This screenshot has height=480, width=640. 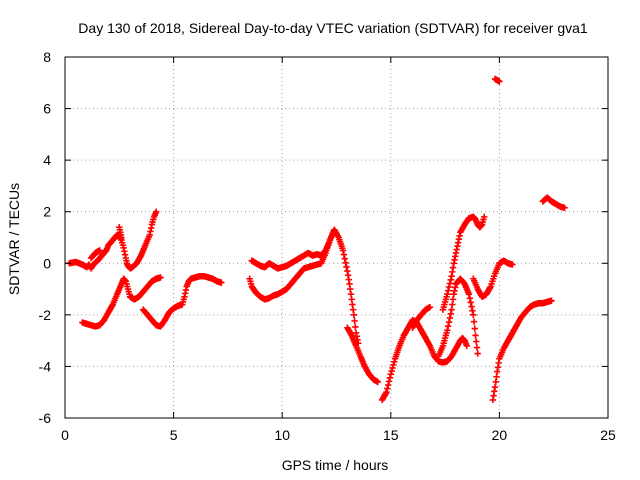 I want to click on y-tick-label: -4, so click(x=45, y=366).